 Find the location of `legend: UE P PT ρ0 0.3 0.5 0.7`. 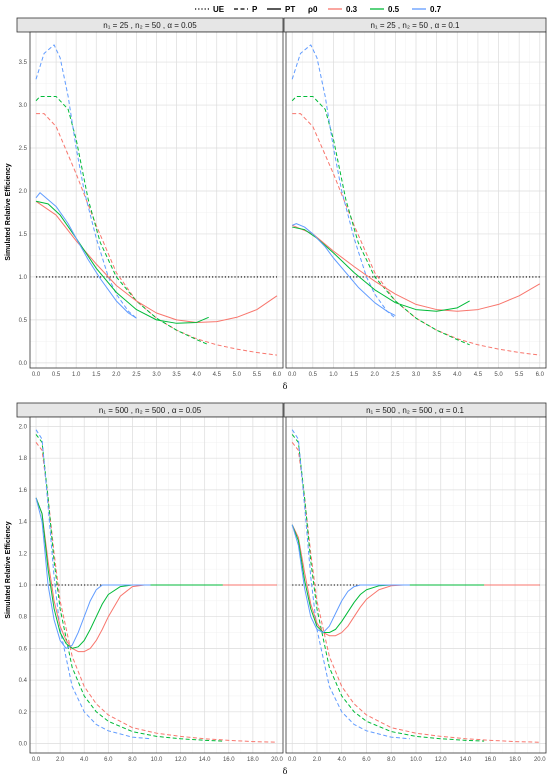

legend: UE P PT ρ0 0.3 0.5 0.7 is located at coordinates (318, 9).